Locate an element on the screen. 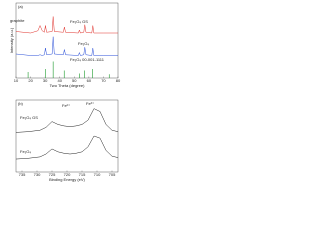 The image size is (320, 240). x-tick-label: 40 is located at coordinates (59, 80).